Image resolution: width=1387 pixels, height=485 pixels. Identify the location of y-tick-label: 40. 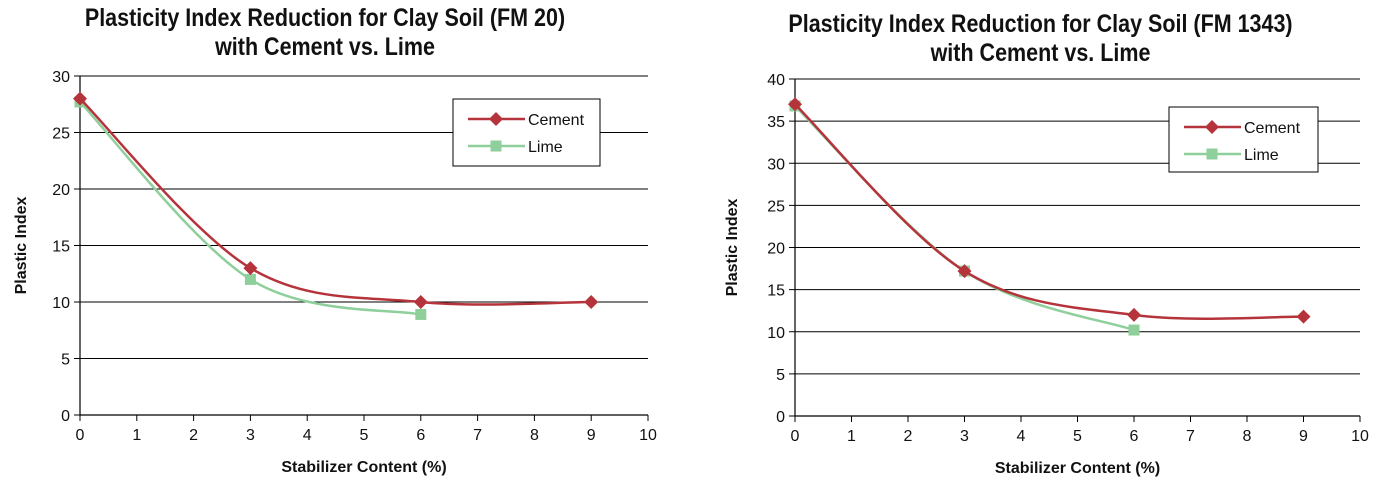
(776, 80).